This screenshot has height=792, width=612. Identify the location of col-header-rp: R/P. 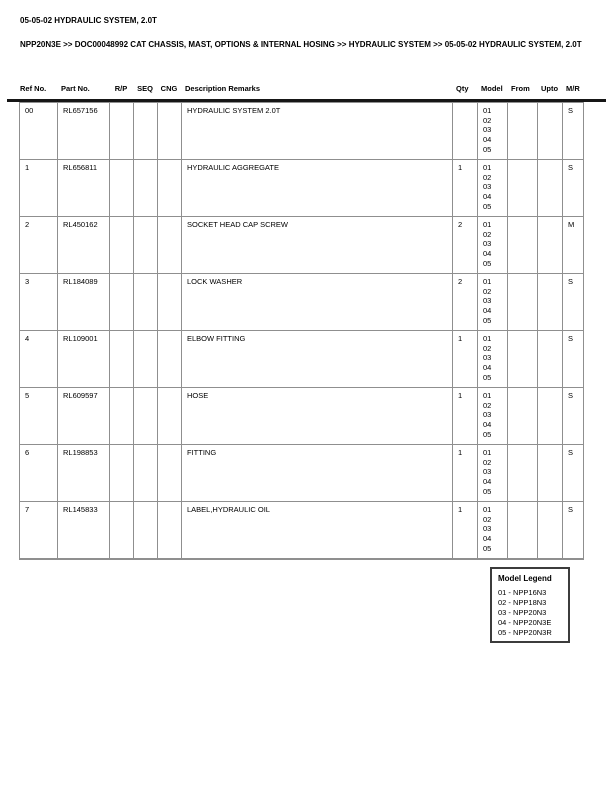
(121, 88).